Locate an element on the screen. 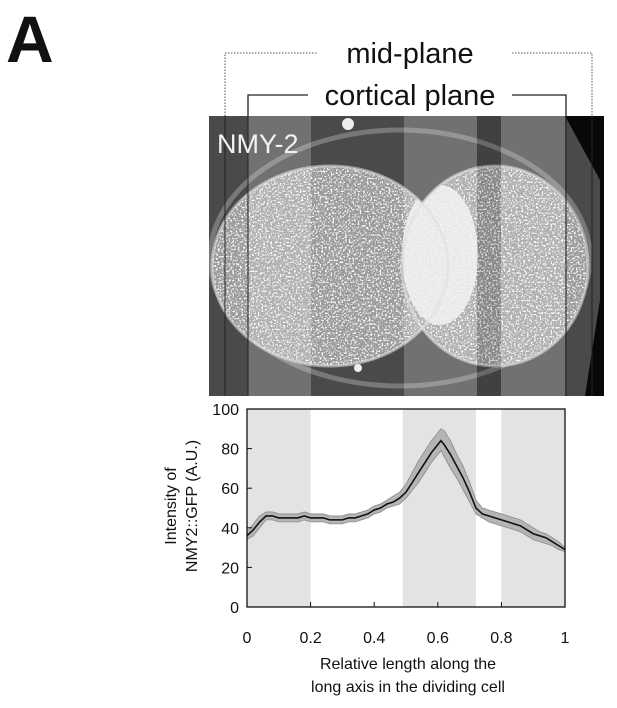  x-axis-title-line2: long axis in the dividing cell is located at coordinates (408, 687).